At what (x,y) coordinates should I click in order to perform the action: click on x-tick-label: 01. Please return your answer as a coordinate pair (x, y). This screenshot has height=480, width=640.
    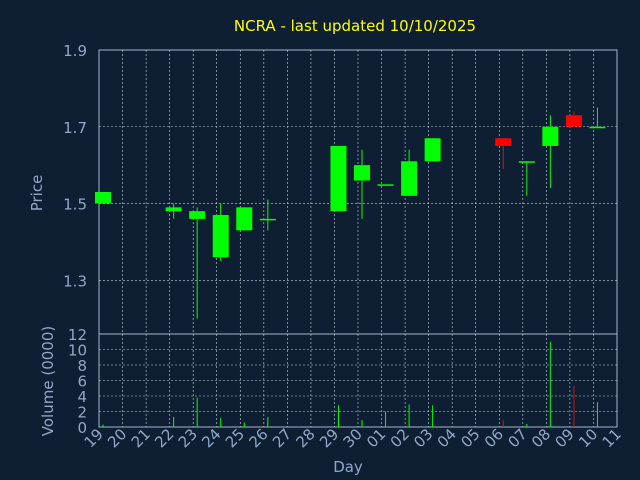
    Looking at the image, I should click on (376, 438).